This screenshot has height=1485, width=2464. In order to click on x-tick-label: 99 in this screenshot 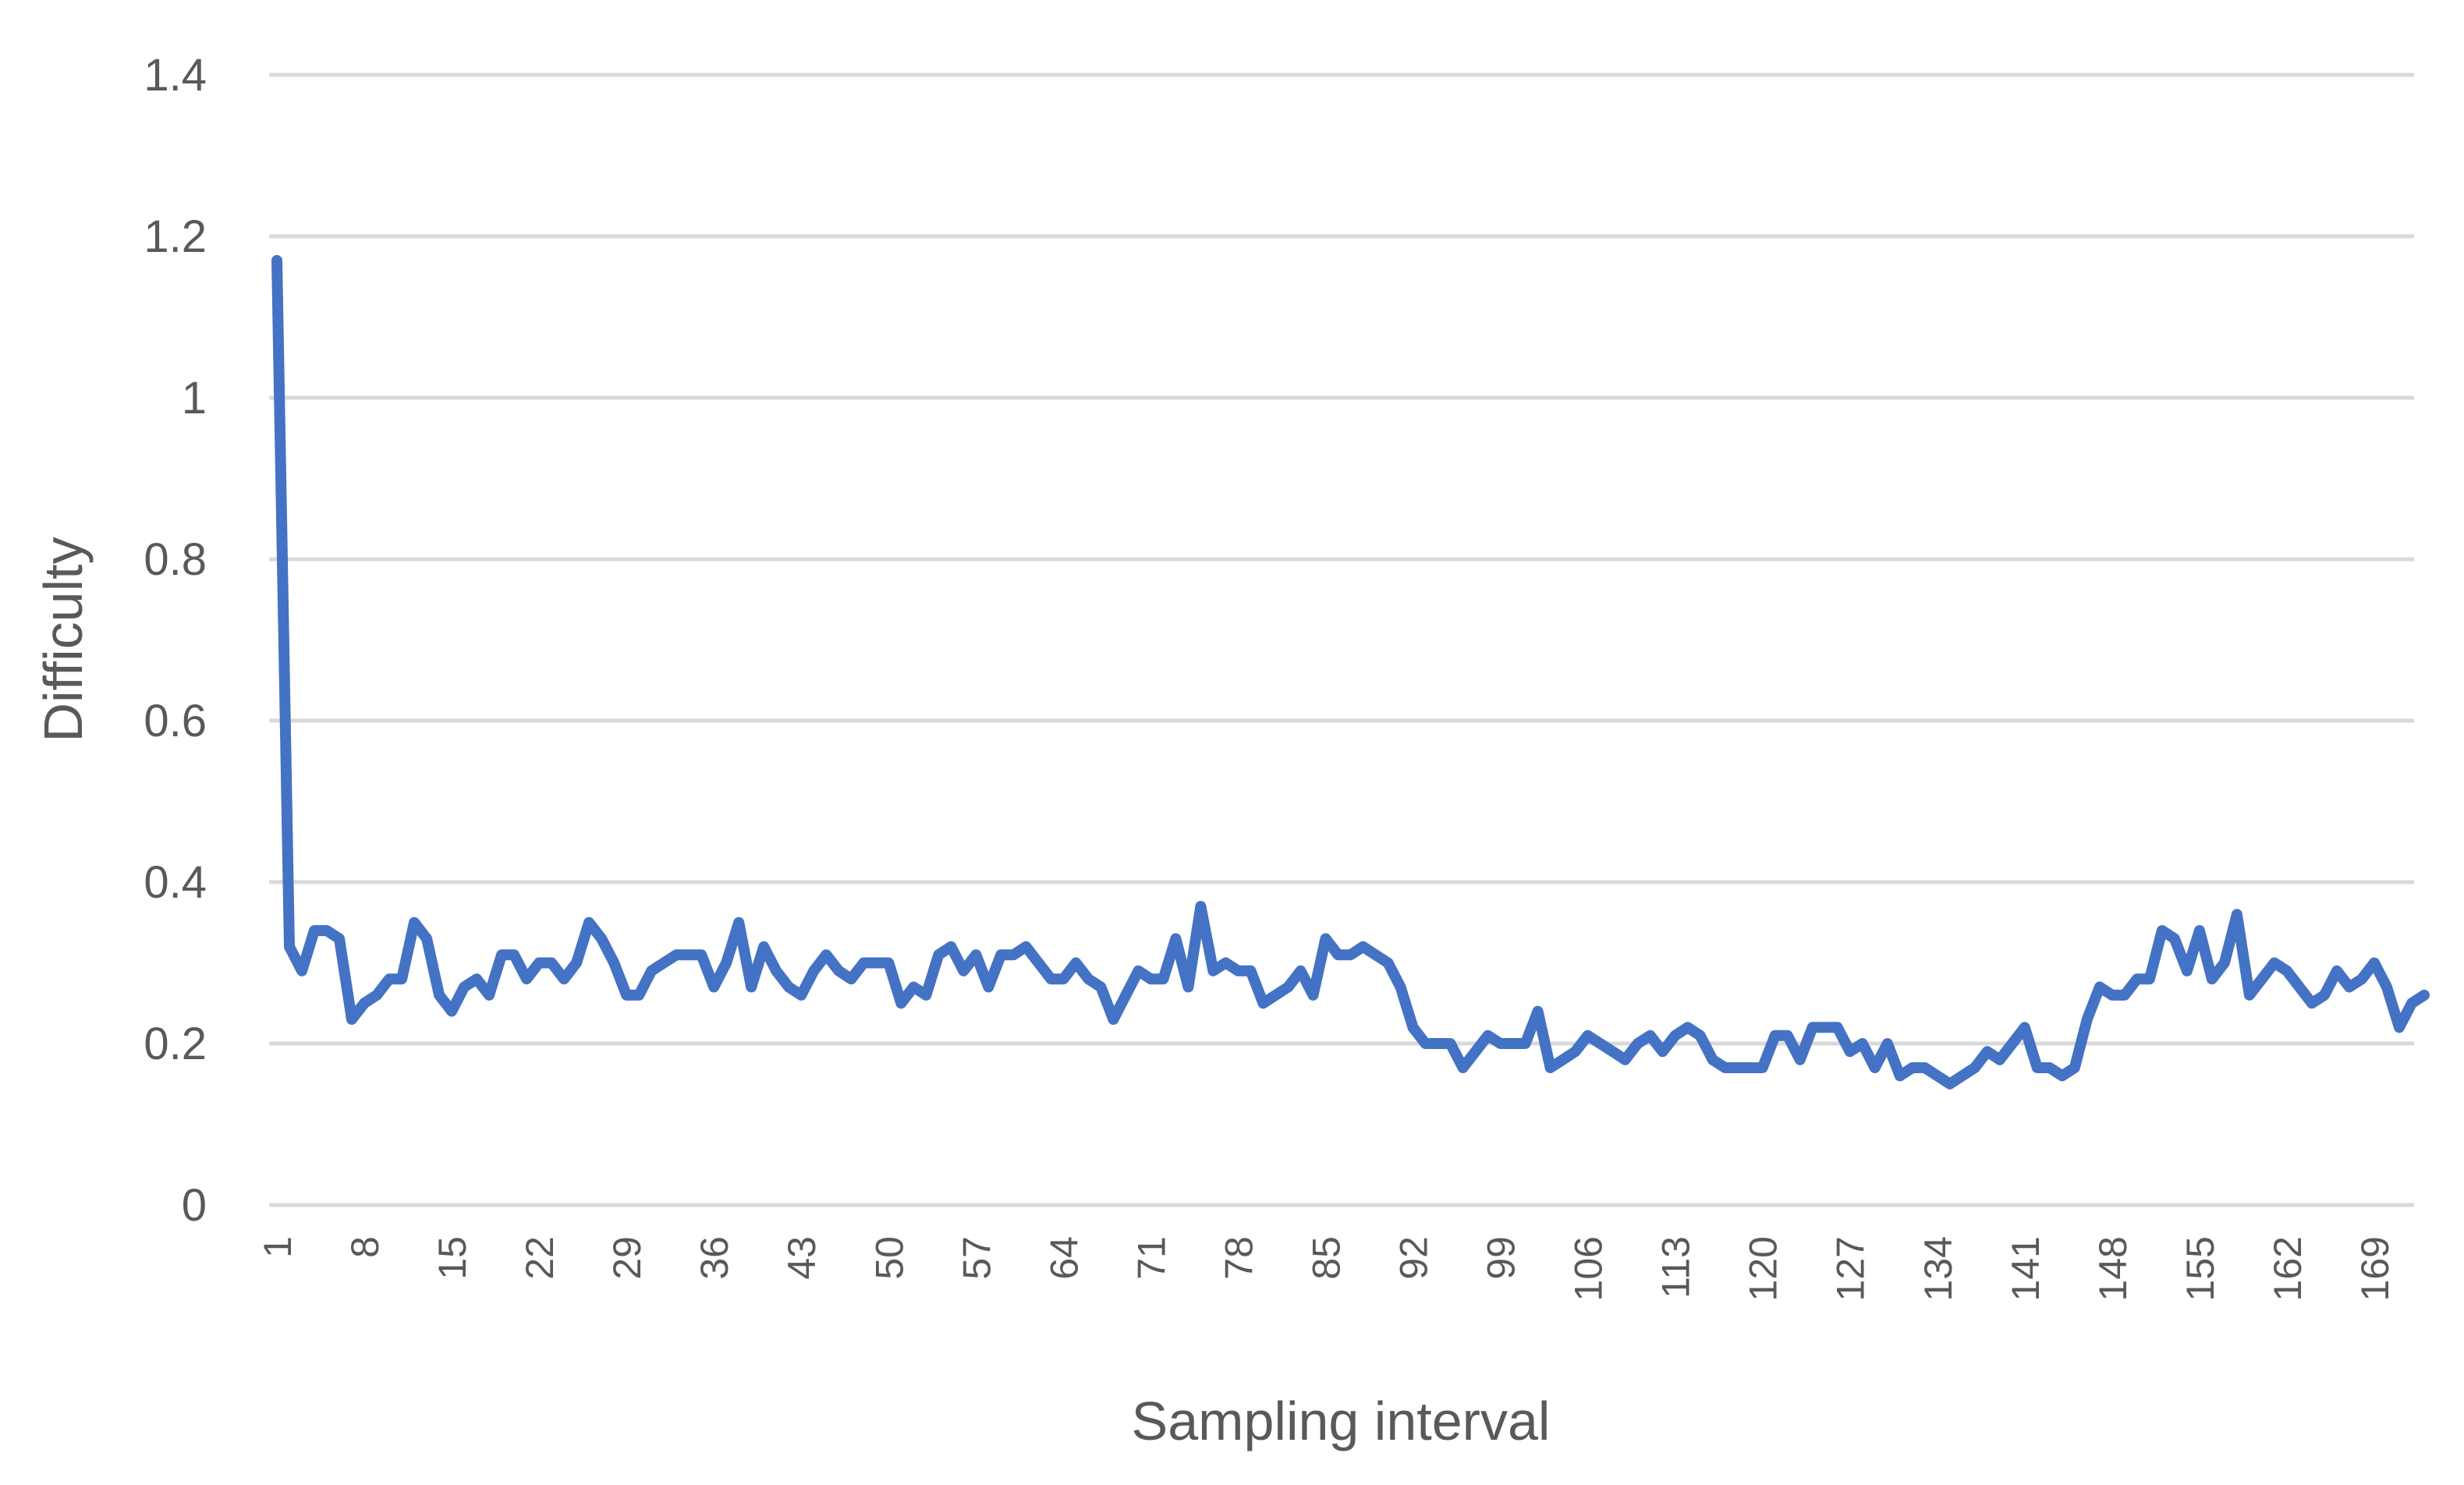, I will do `click(1501, 1258)`.